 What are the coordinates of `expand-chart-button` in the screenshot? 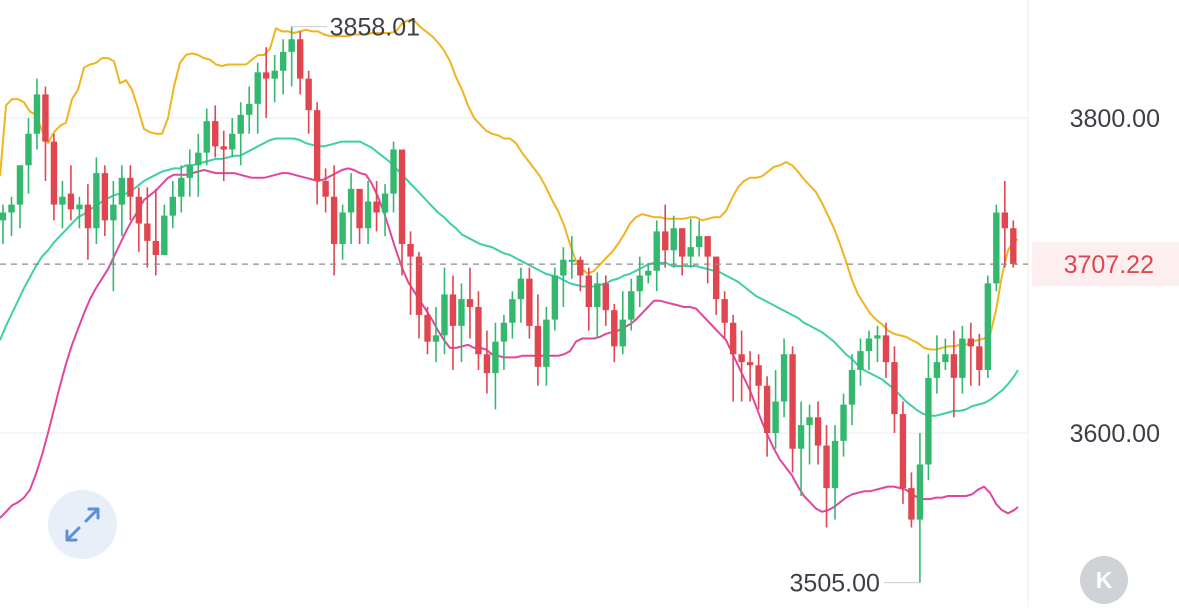 It's located at (82, 524).